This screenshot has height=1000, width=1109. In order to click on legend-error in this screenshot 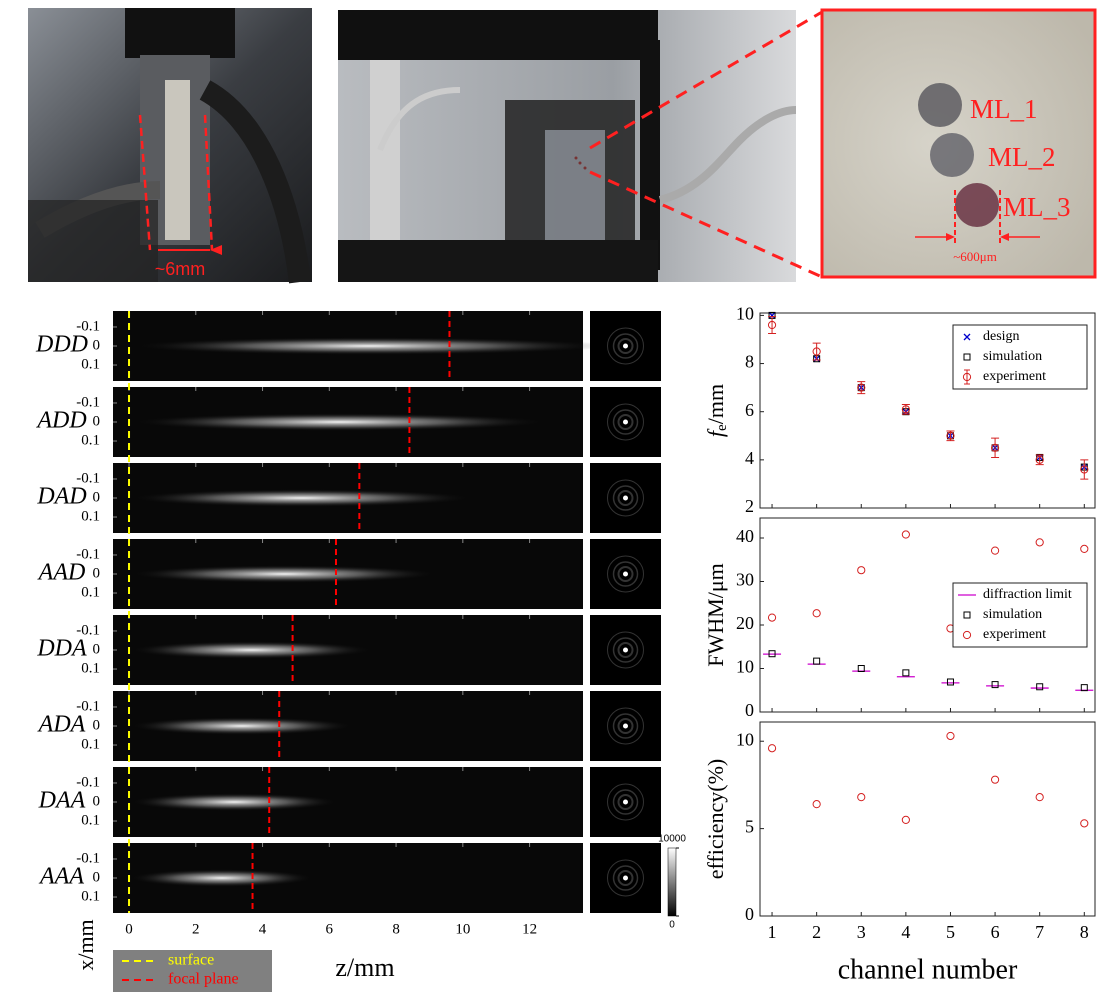, I will do `click(967, 377)`.